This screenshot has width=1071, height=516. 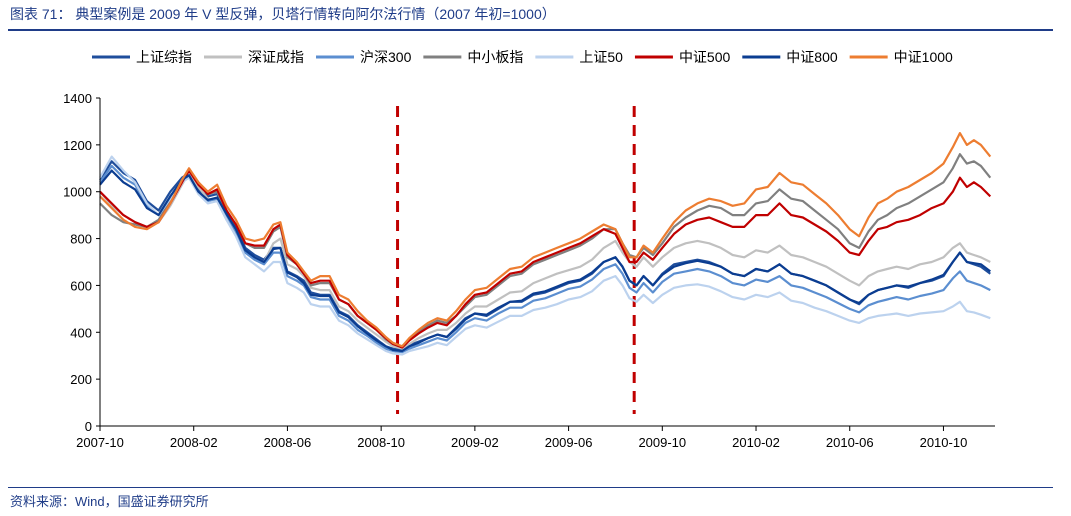 I want to click on legend-entry: 中小板指, so click(x=495, y=57).